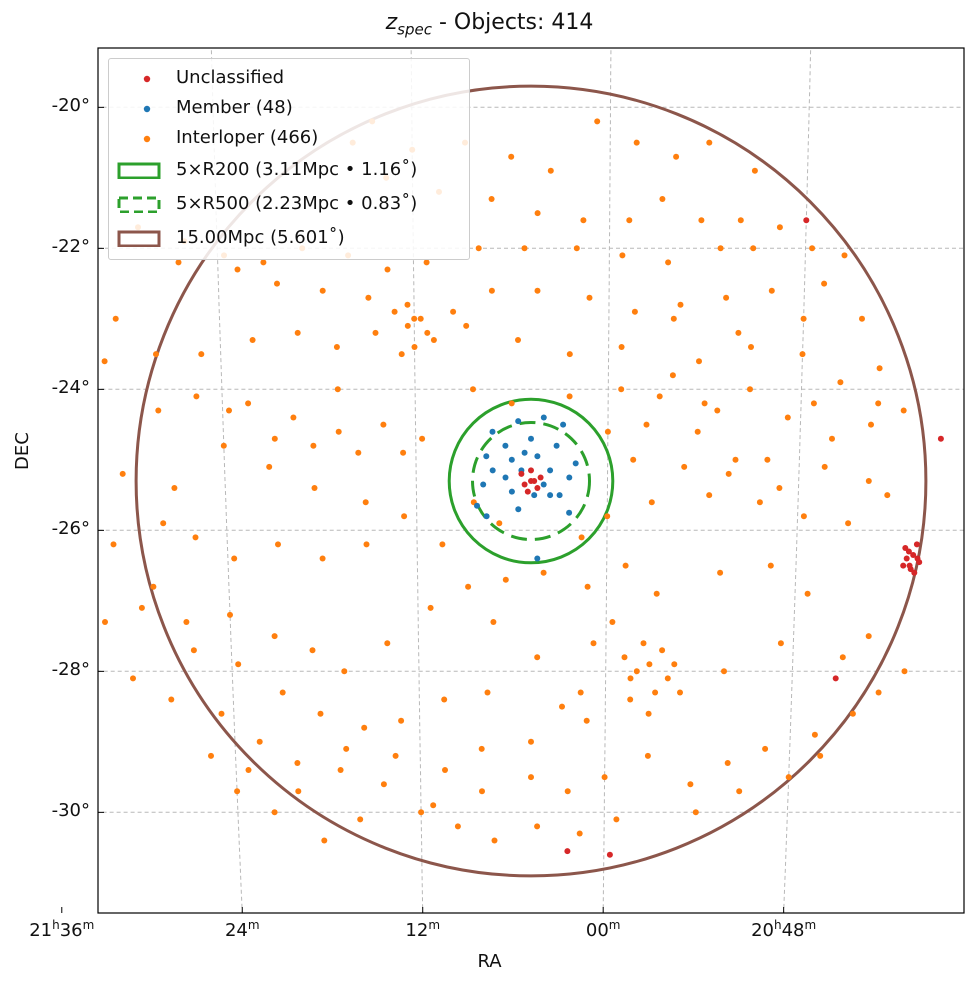 Image resolution: width=979 pixels, height=989 pixels. I want to click on title-suffix: - Objects: 414, so click(512, 22).